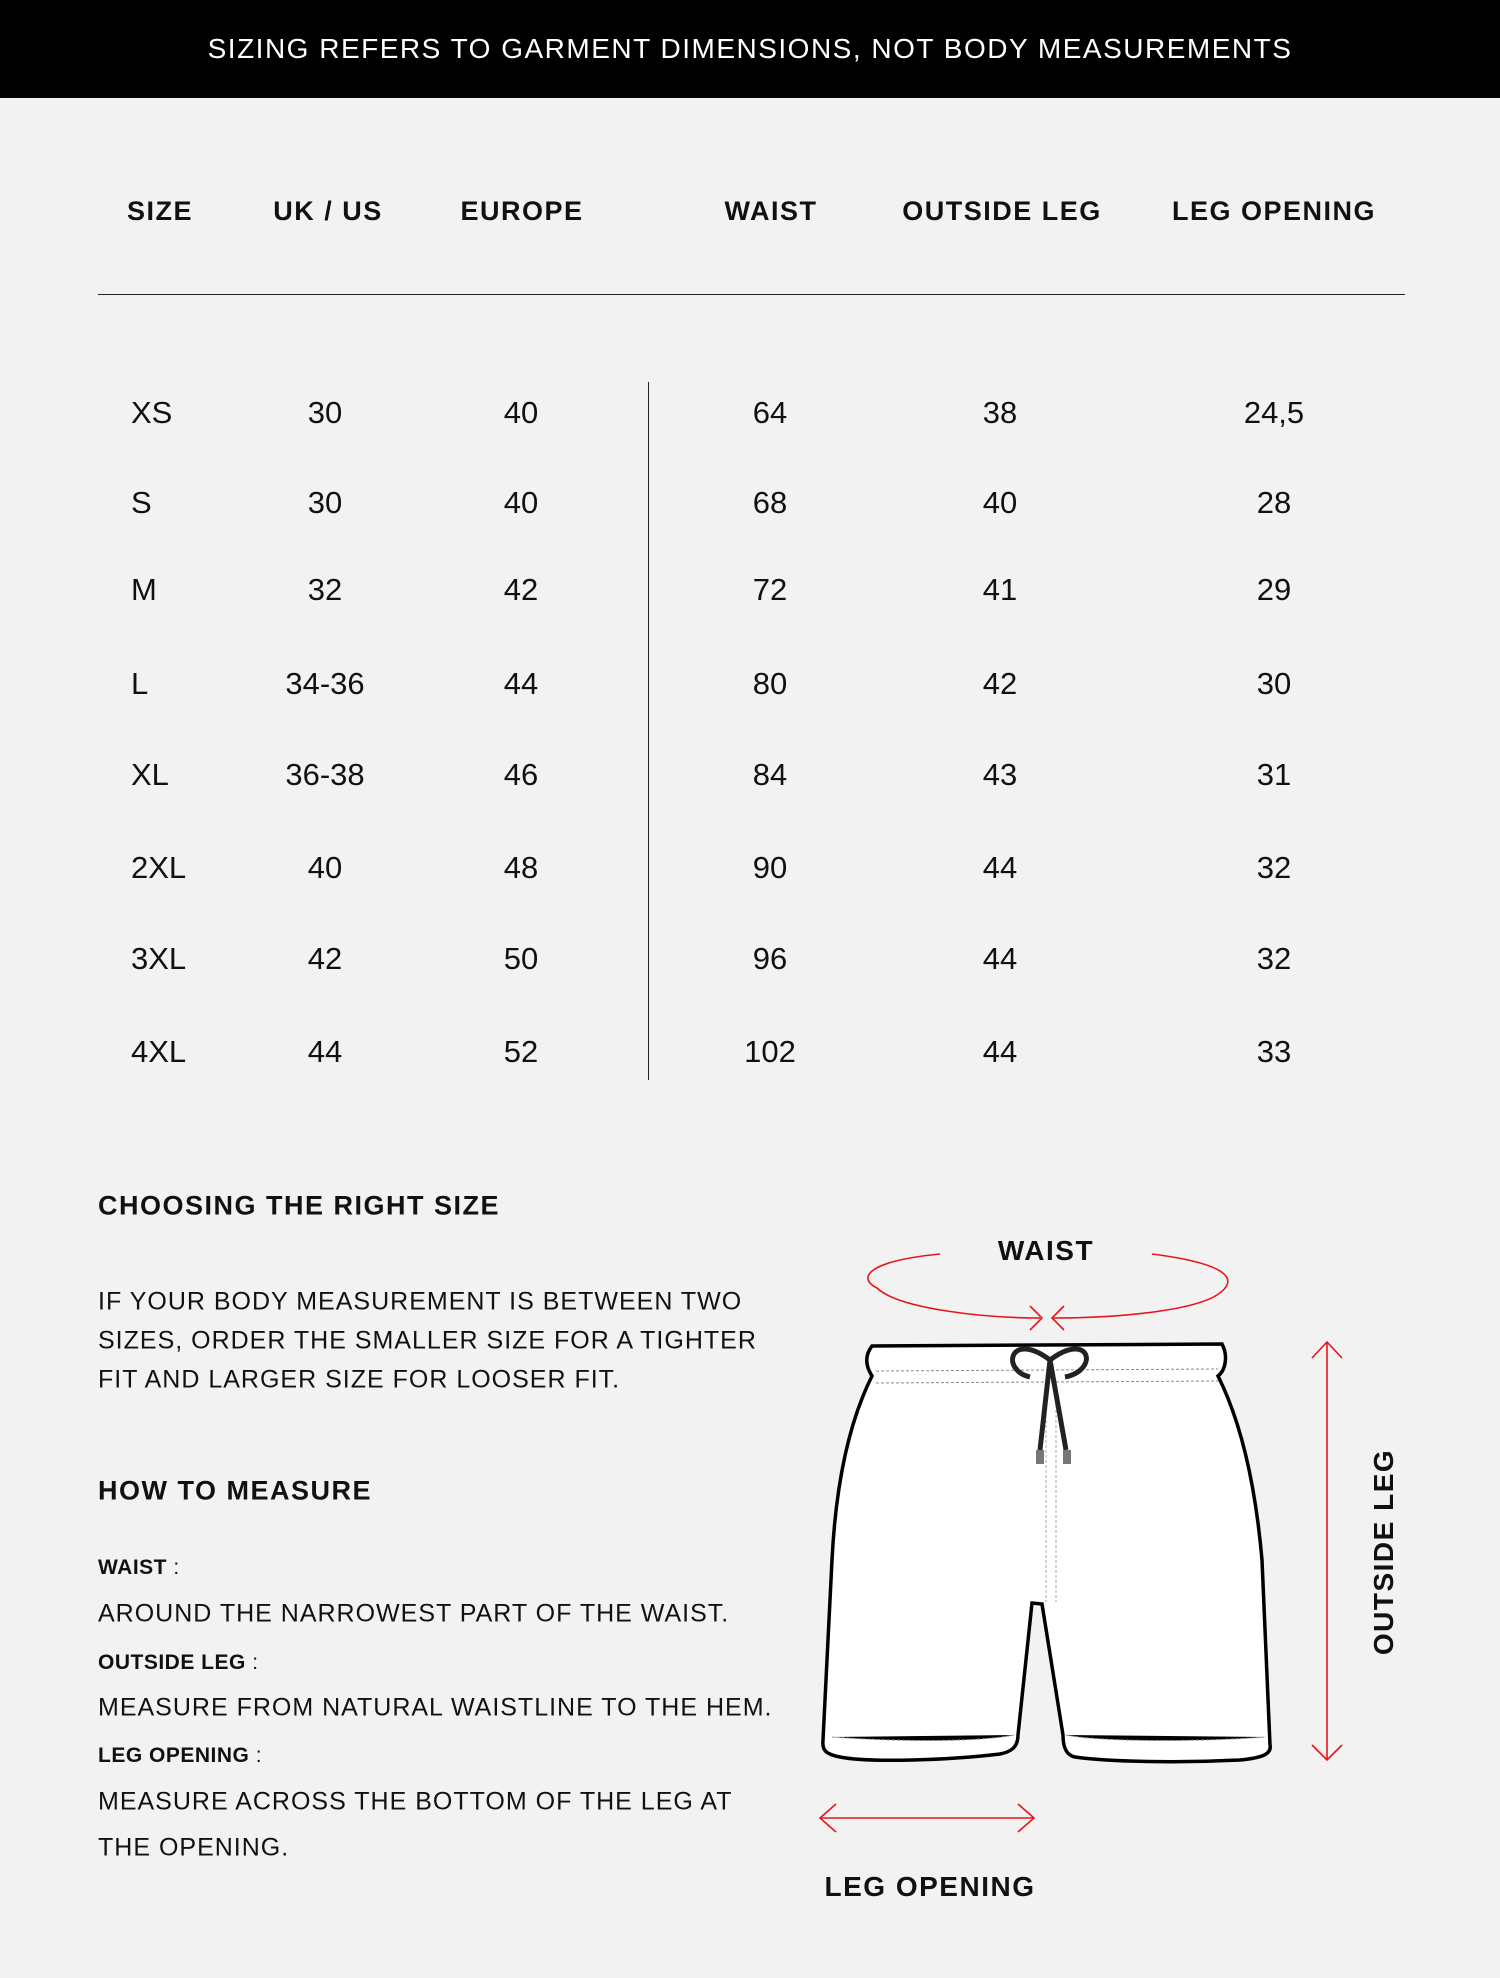  I want to click on choosing-title: CHOOSING THE RIGHT SIZE, so click(299, 1205).